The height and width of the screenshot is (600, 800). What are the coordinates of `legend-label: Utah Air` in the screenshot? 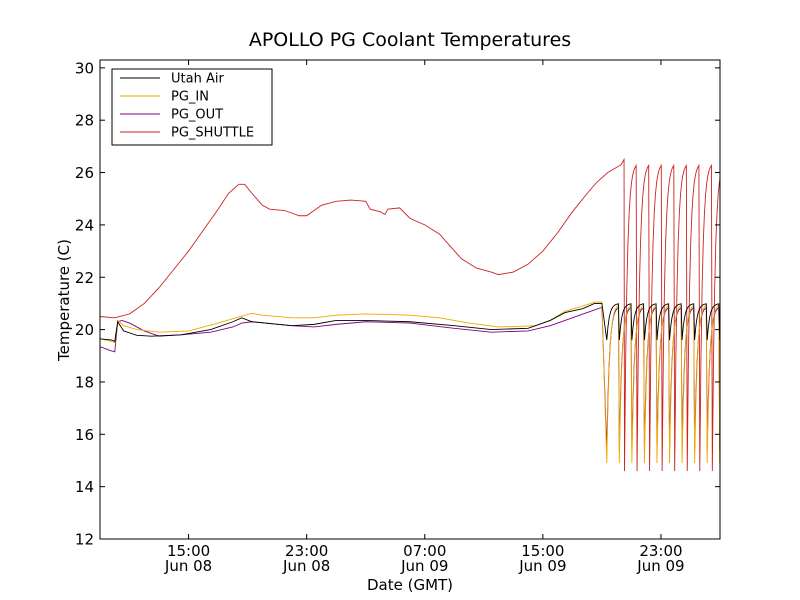 It's located at (197, 79).